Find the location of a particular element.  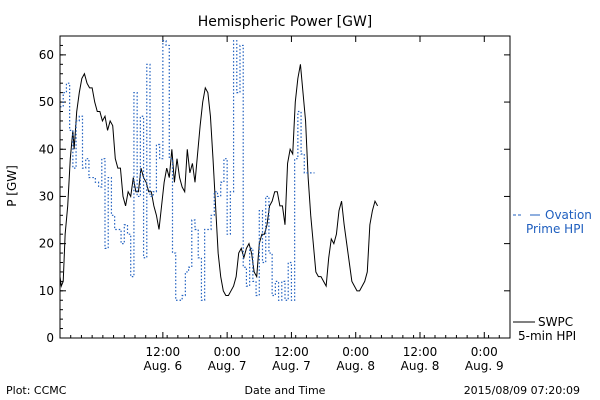

y-tick-label: 60 is located at coordinates (46, 55).